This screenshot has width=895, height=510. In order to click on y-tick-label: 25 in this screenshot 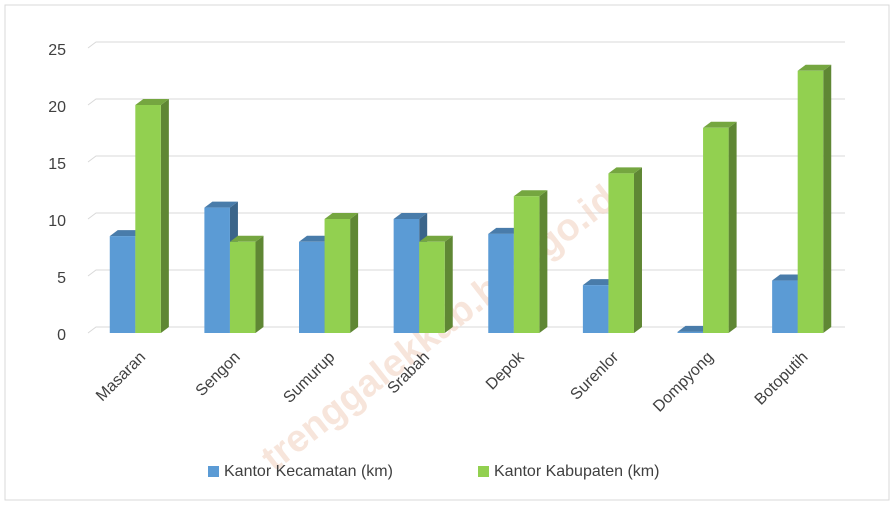, I will do `click(57, 50)`.